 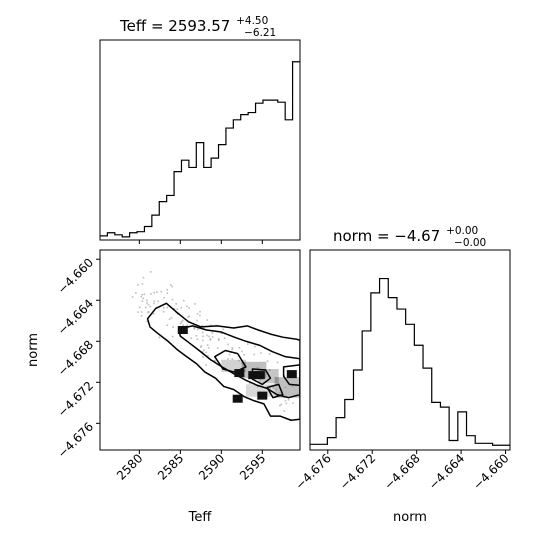 I want to click on teff-title-upper-err: +4.50, so click(x=252, y=21).